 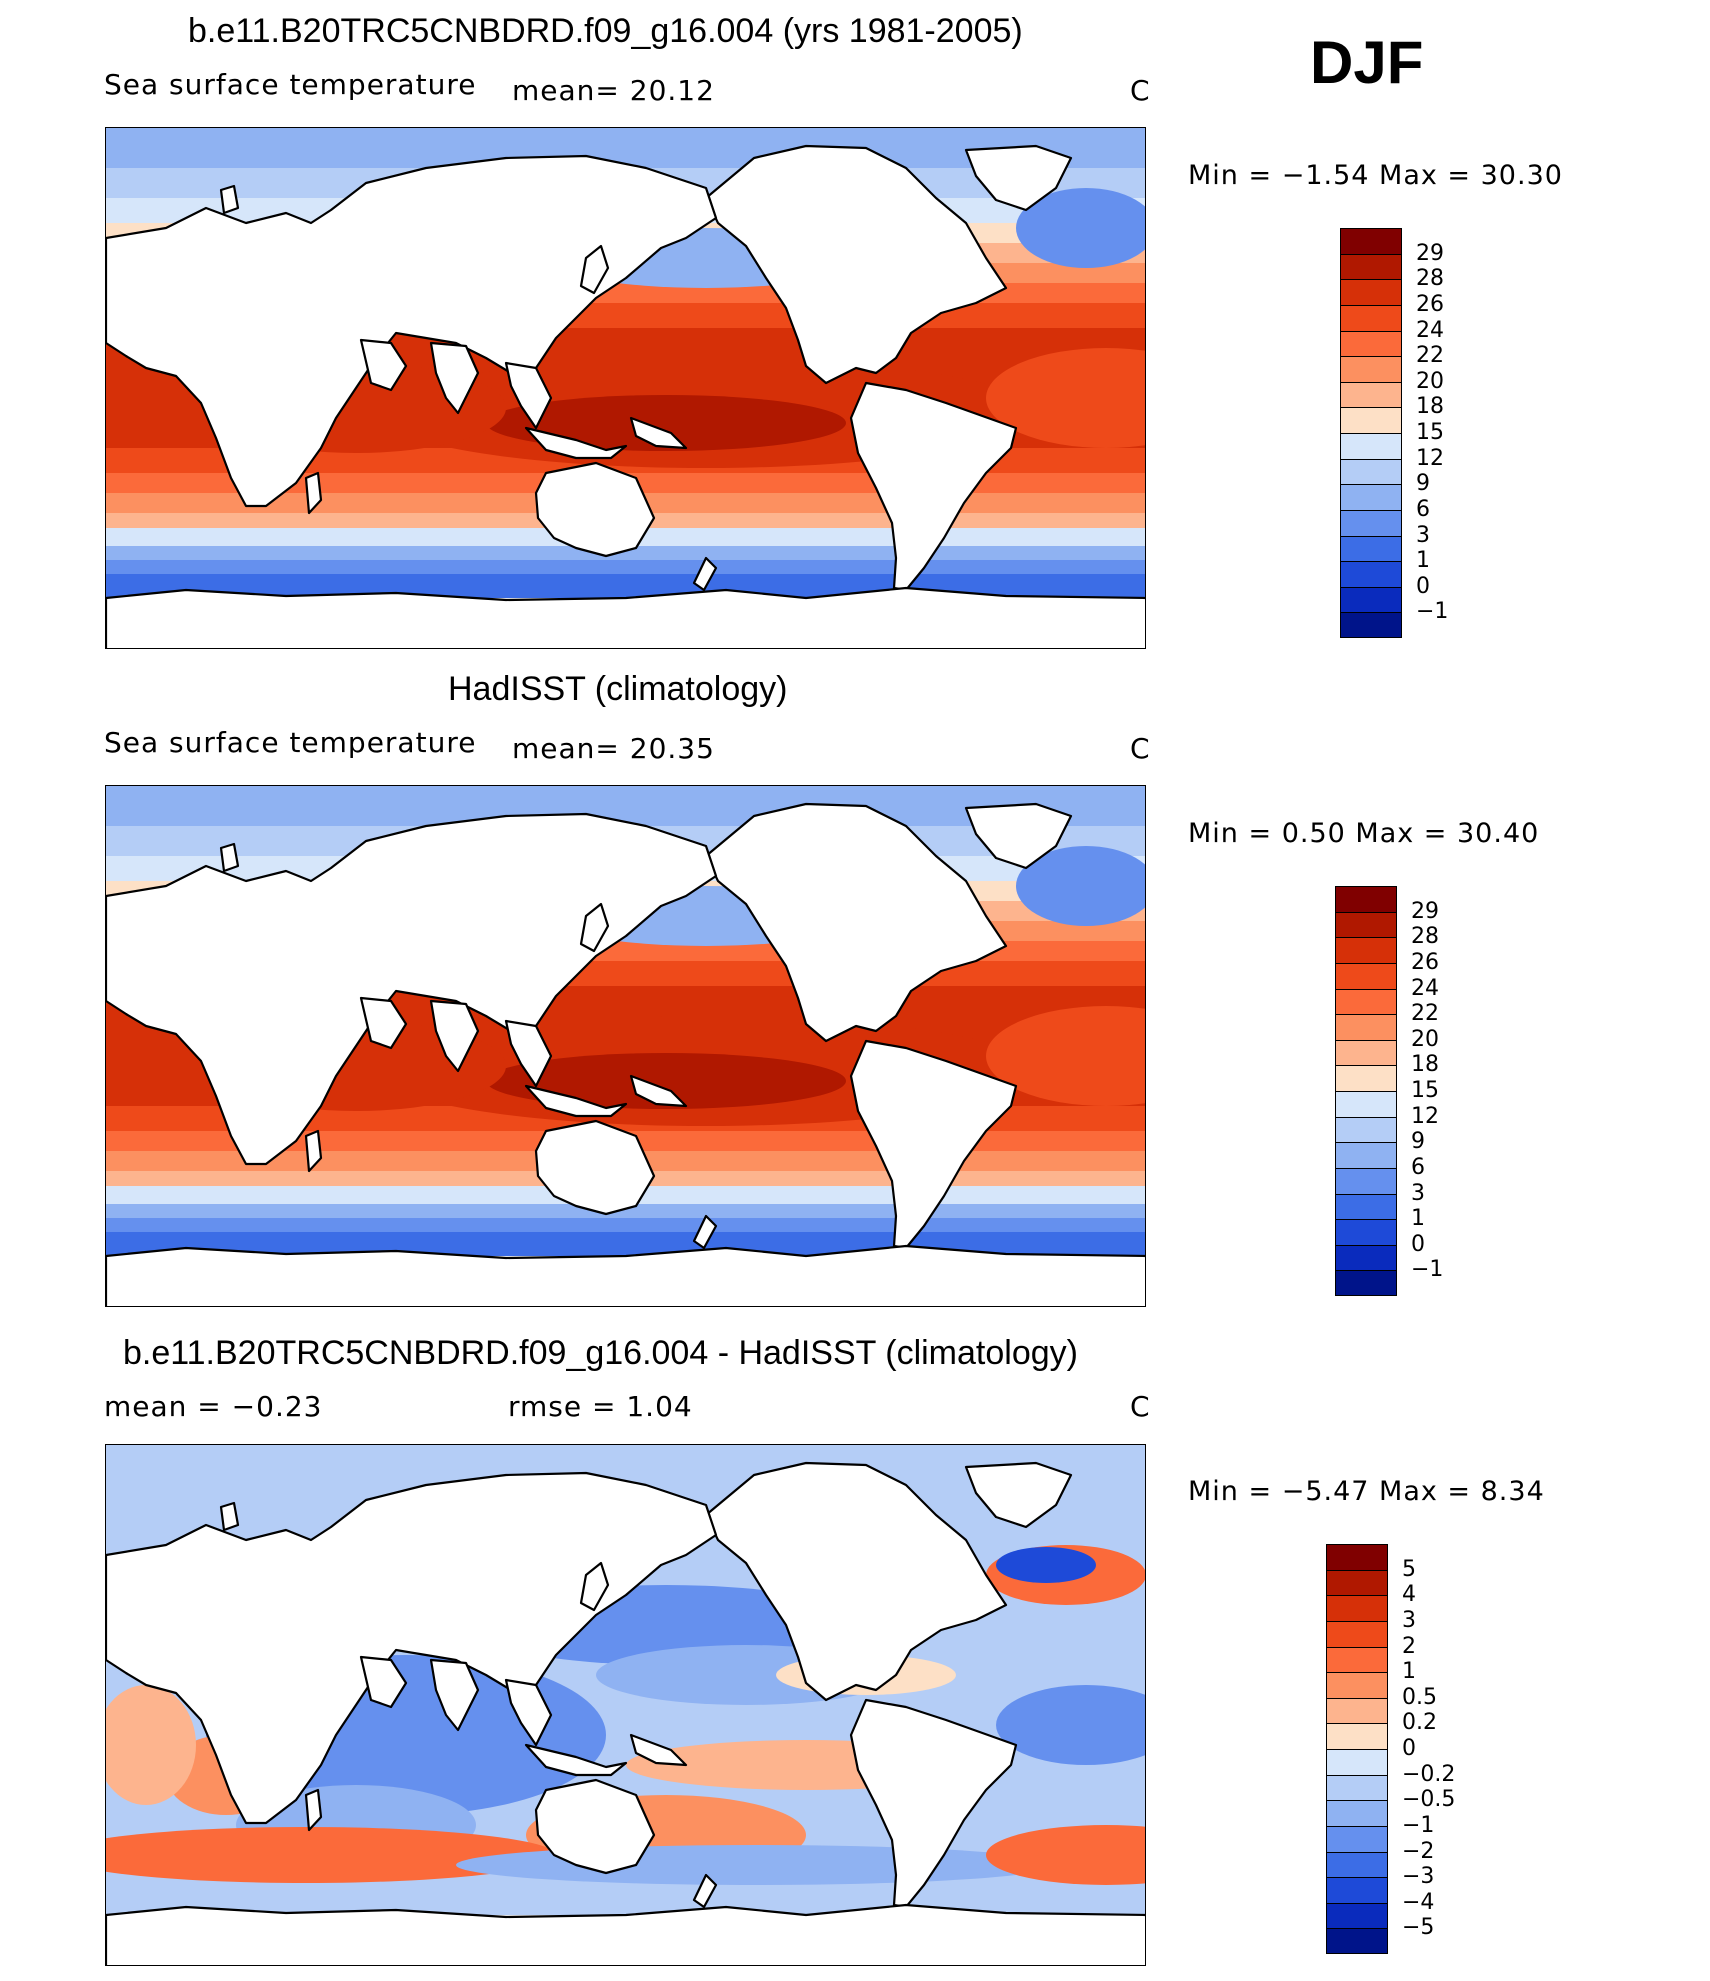 I want to click on panel2-mean-label: mean= 20.35, so click(x=613, y=748).